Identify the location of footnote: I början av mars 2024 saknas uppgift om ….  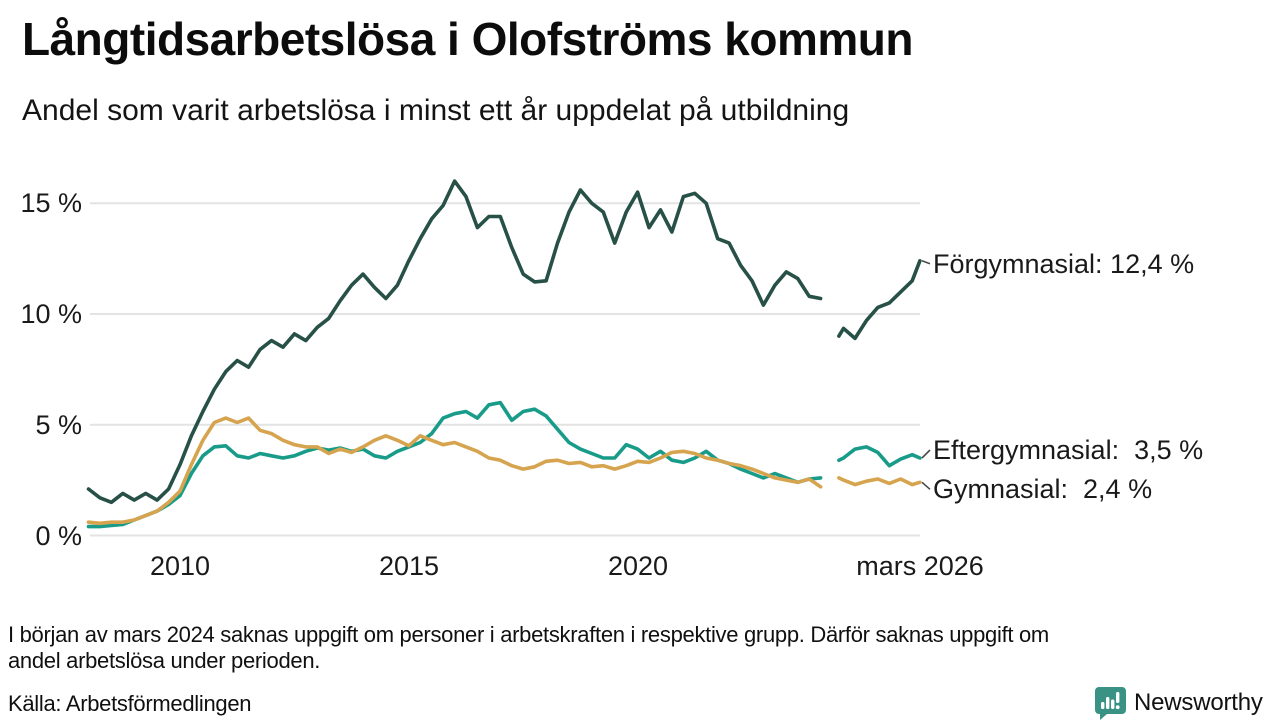
(634, 648).